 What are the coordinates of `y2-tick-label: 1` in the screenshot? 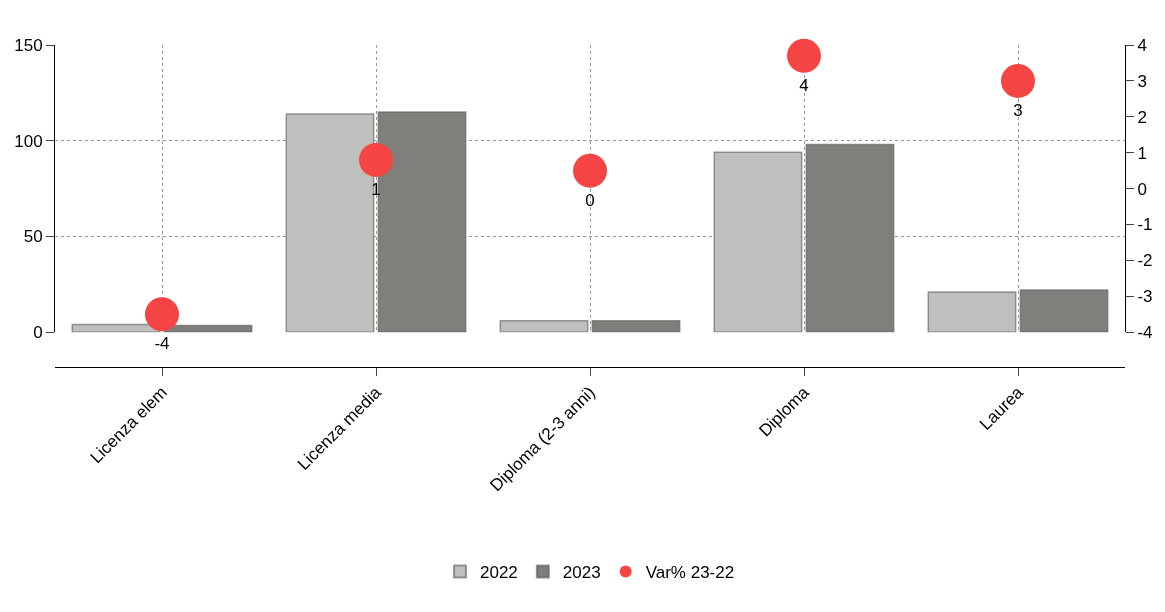 It's located at (1142, 153).